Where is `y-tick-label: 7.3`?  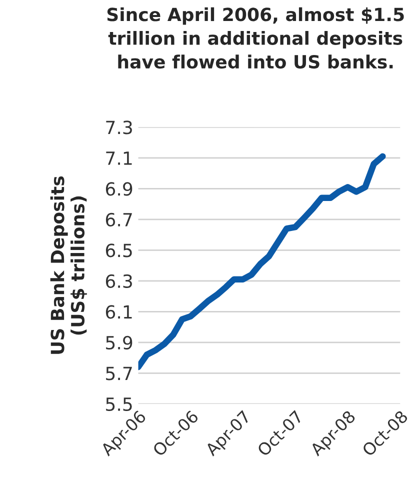 y-tick-label: 7.3 is located at coordinates (119, 127).